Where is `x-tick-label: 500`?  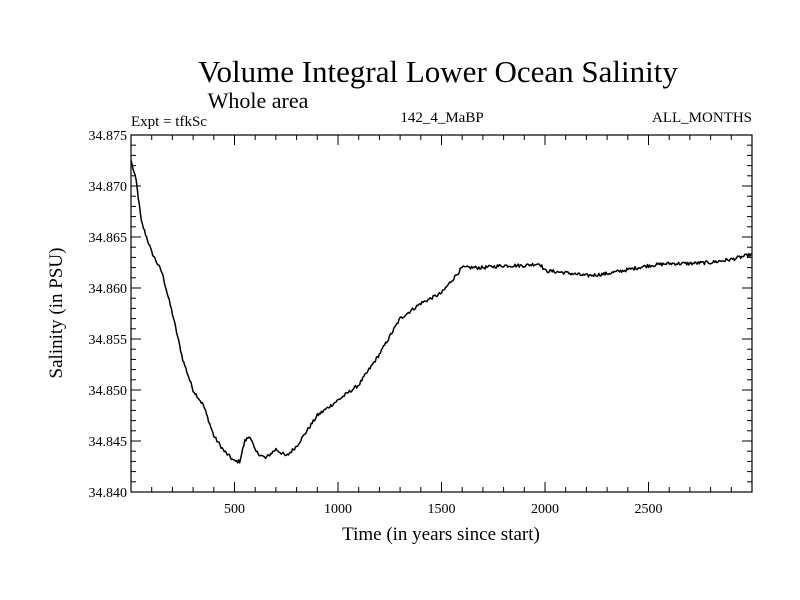 x-tick-label: 500 is located at coordinates (234, 509).